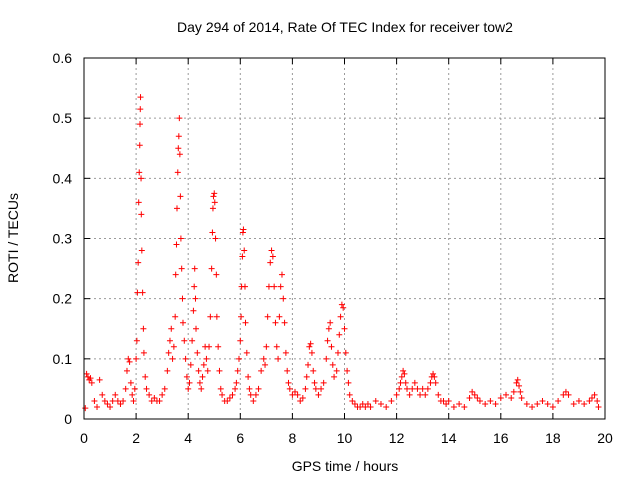 This screenshot has width=640, height=480. What do you see at coordinates (605, 438) in the screenshot?
I see `x-tick-label: 20` at bounding box center [605, 438].